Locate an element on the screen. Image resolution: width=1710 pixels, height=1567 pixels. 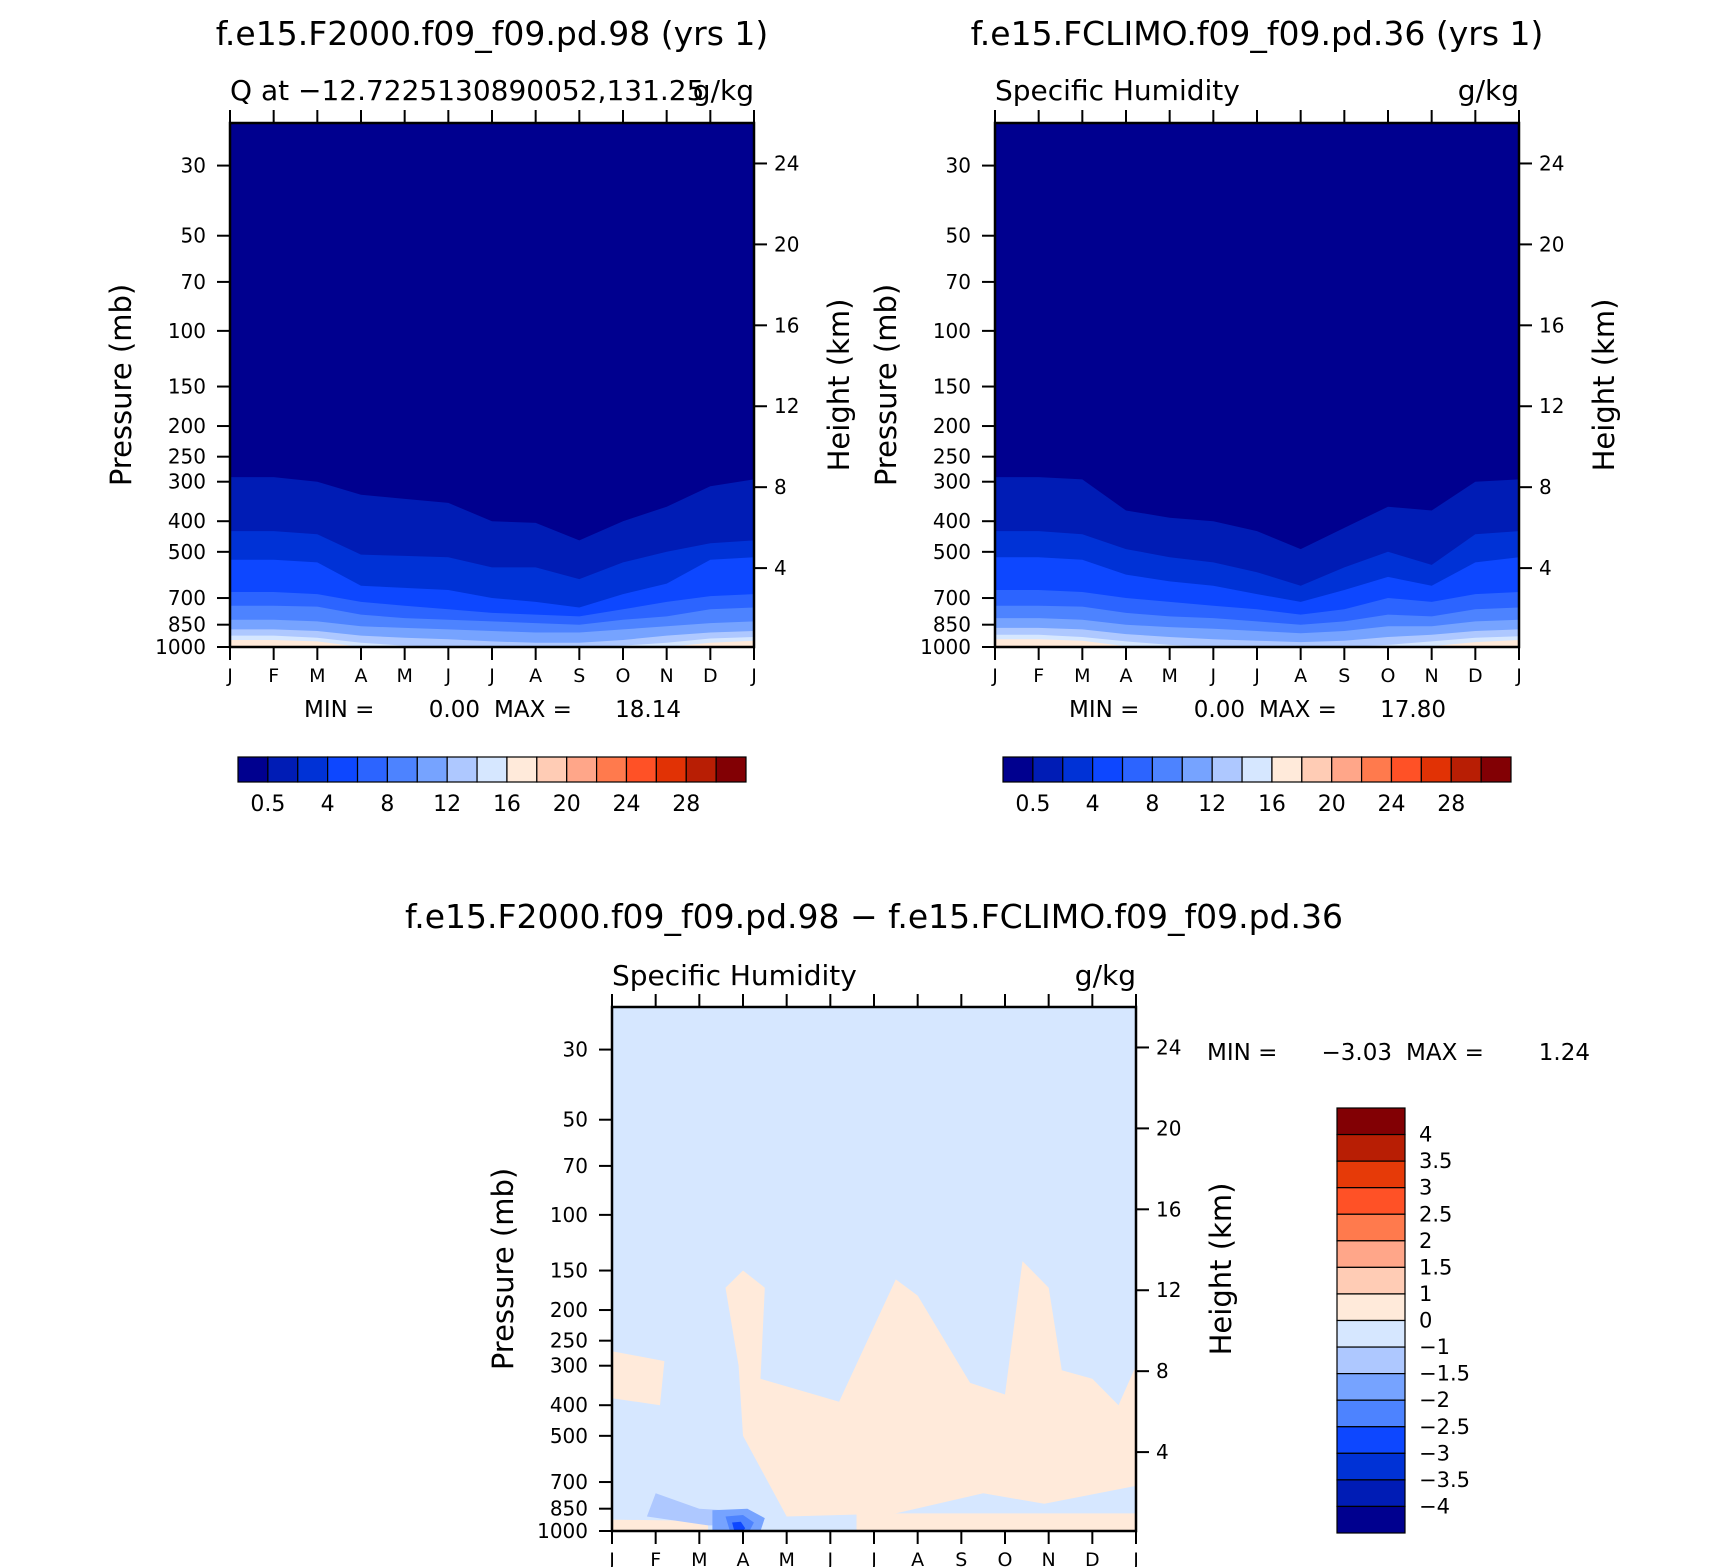
y-tick-label: 300 is located at coordinates (187, 482).